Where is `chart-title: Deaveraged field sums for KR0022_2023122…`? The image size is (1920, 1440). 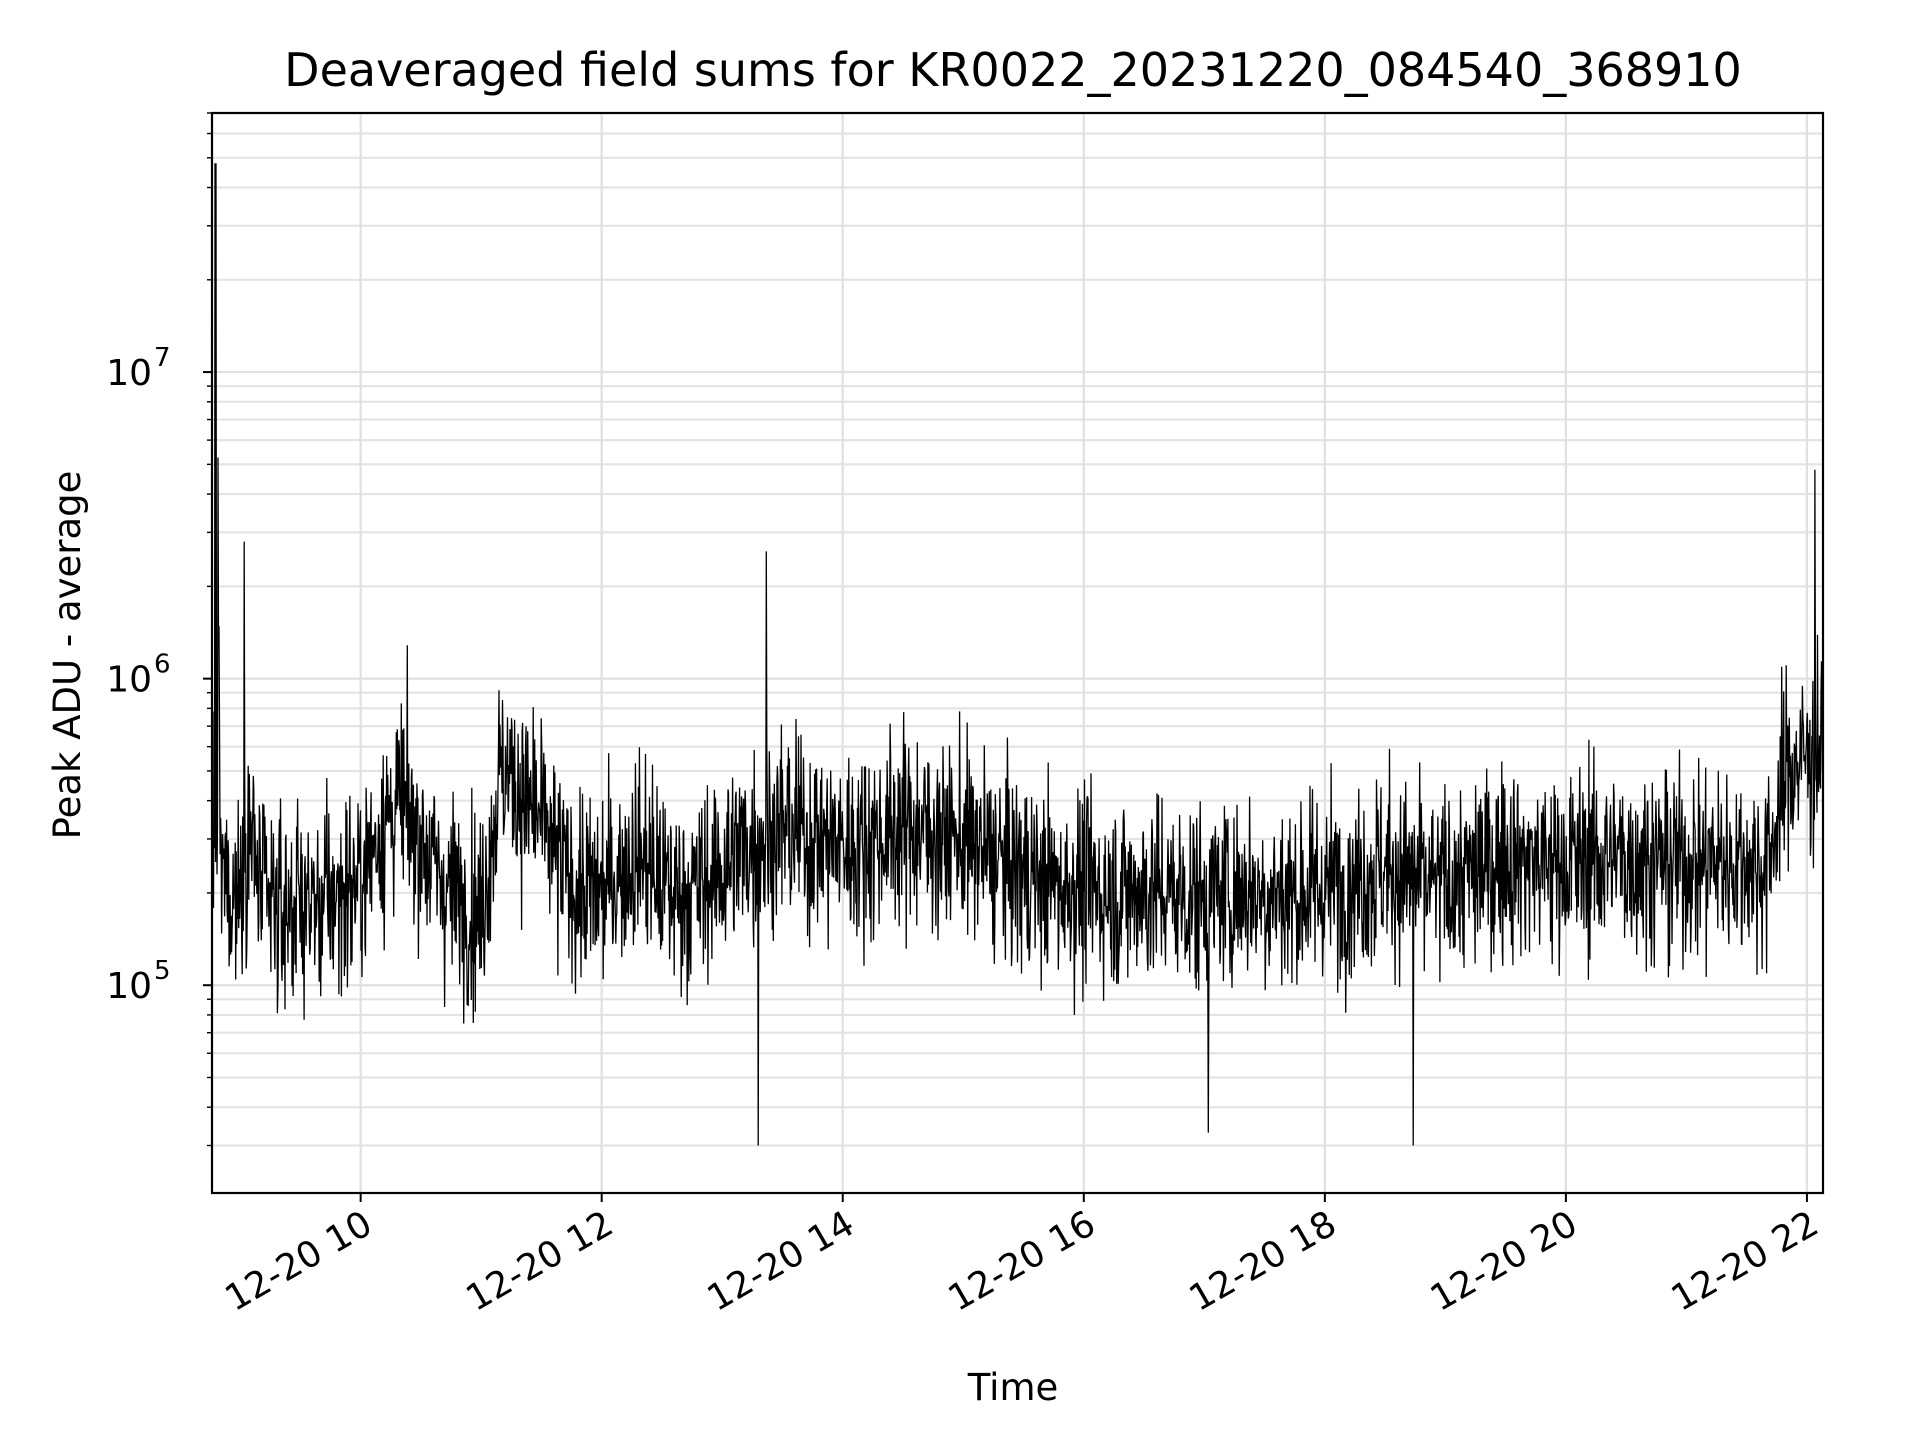
chart-title: Deaveraged field sums for KR0022_2023122… is located at coordinates (1013, 70).